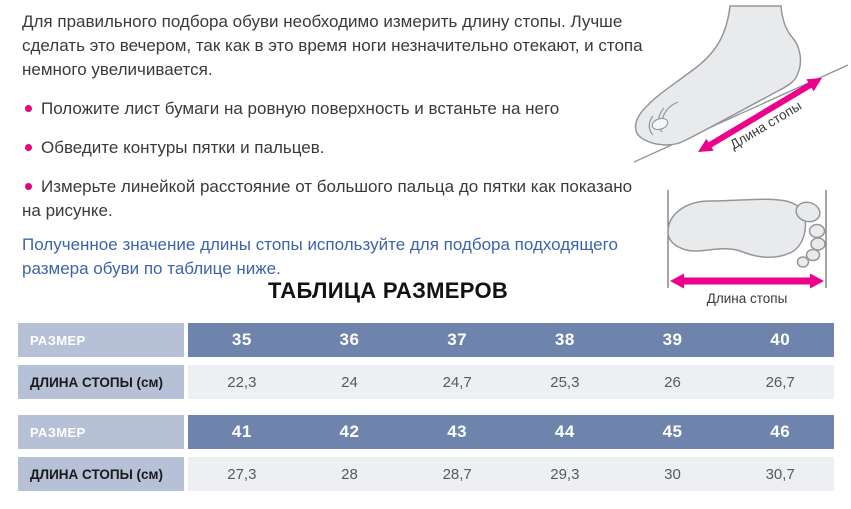  What do you see at coordinates (242, 432) in the screenshot?
I see `size-cell: 41` at bounding box center [242, 432].